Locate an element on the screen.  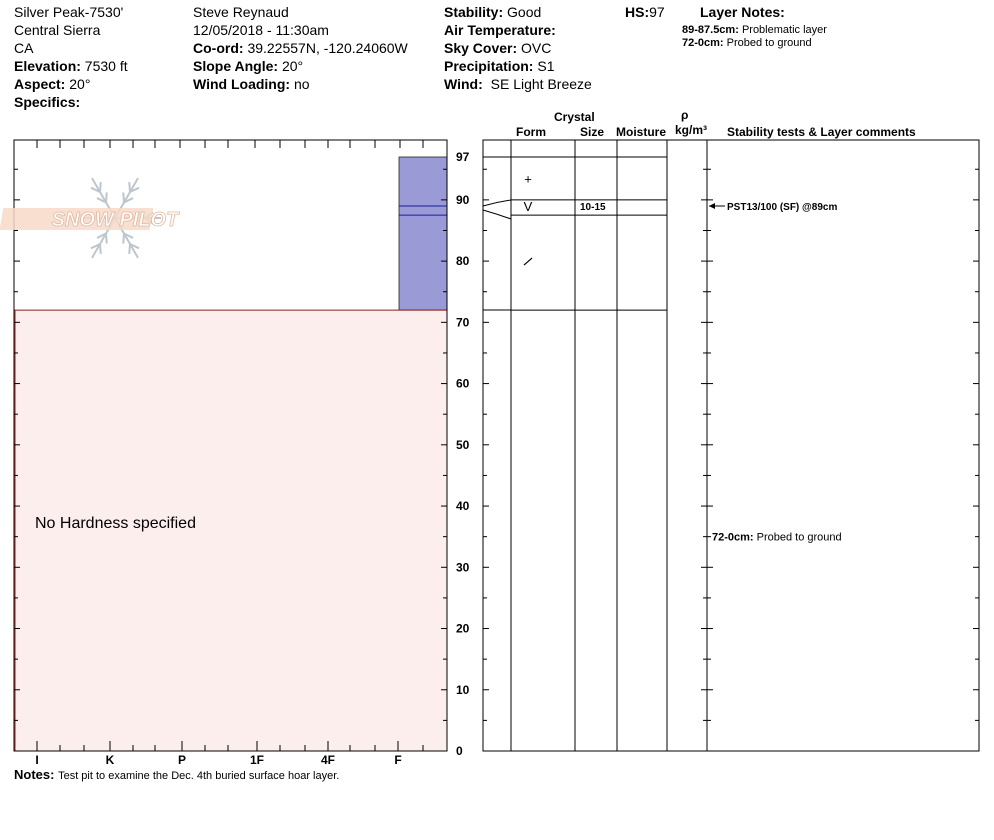
density-unit-header: kg/m³ is located at coordinates (691, 130).